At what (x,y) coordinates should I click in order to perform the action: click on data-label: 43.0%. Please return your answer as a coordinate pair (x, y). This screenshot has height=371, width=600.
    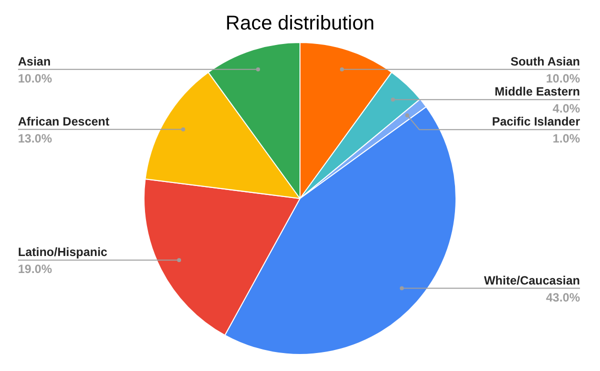
    Looking at the image, I should click on (563, 297).